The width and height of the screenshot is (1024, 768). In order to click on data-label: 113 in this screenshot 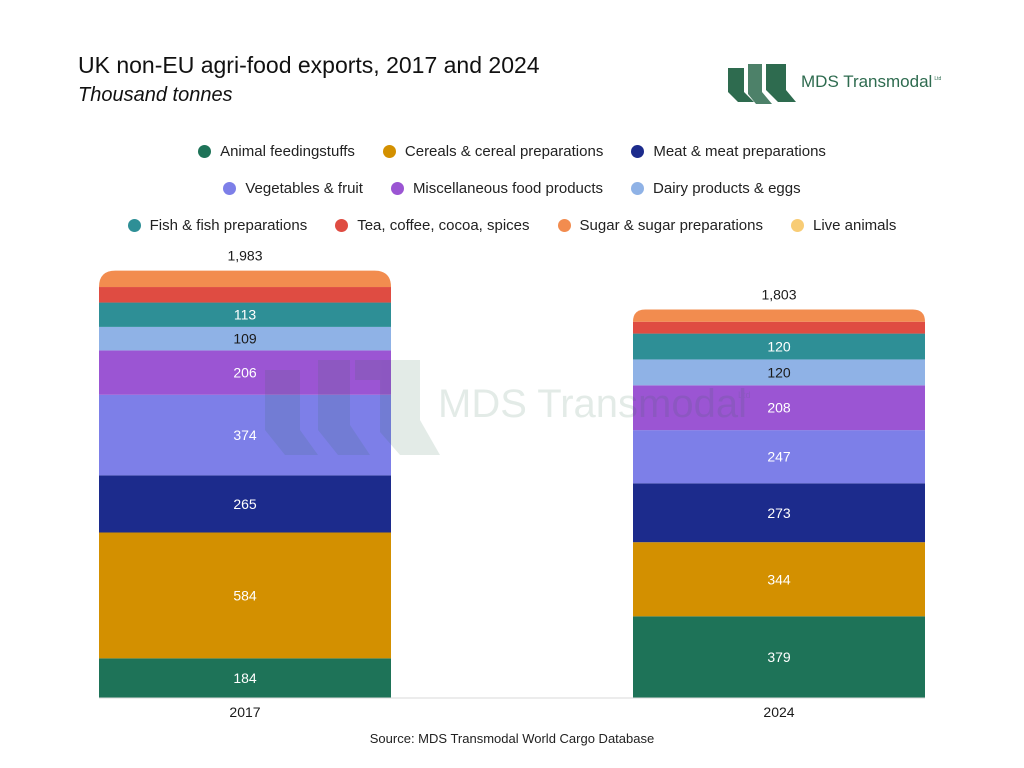, I will do `click(245, 315)`.